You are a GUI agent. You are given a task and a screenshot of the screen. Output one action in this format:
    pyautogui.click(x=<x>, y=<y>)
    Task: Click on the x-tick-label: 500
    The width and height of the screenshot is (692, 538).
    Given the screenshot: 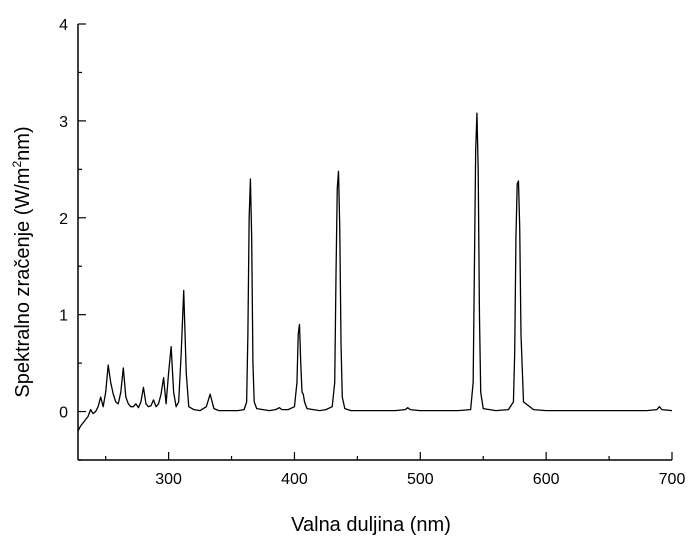 What is the action you would take?
    pyautogui.click(x=420, y=479)
    